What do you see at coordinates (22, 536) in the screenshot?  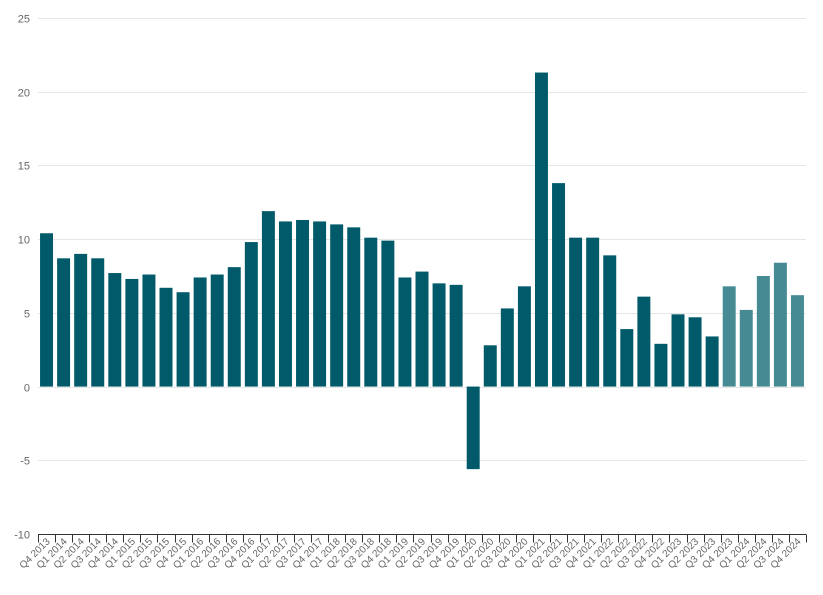 I see `y-tick-label: -10` at bounding box center [22, 536].